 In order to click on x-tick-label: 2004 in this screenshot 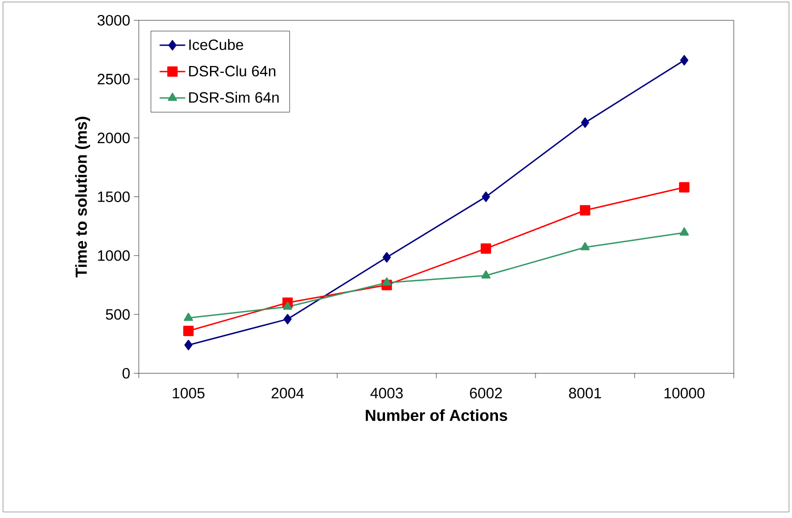, I will do `click(288, 393)`.